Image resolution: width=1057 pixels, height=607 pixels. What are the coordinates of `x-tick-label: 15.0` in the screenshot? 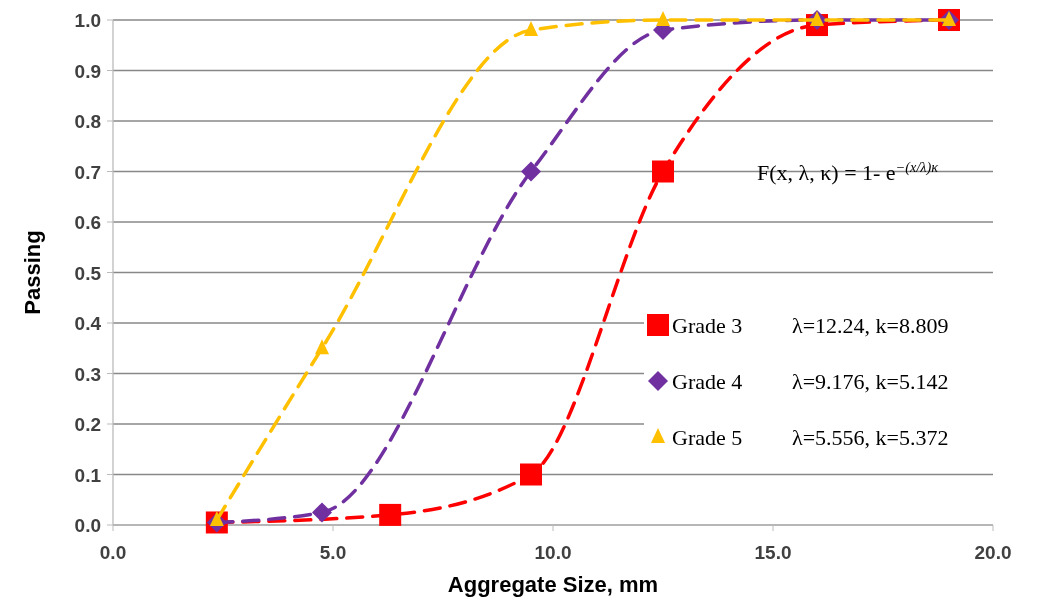 It's located at (773, 552).